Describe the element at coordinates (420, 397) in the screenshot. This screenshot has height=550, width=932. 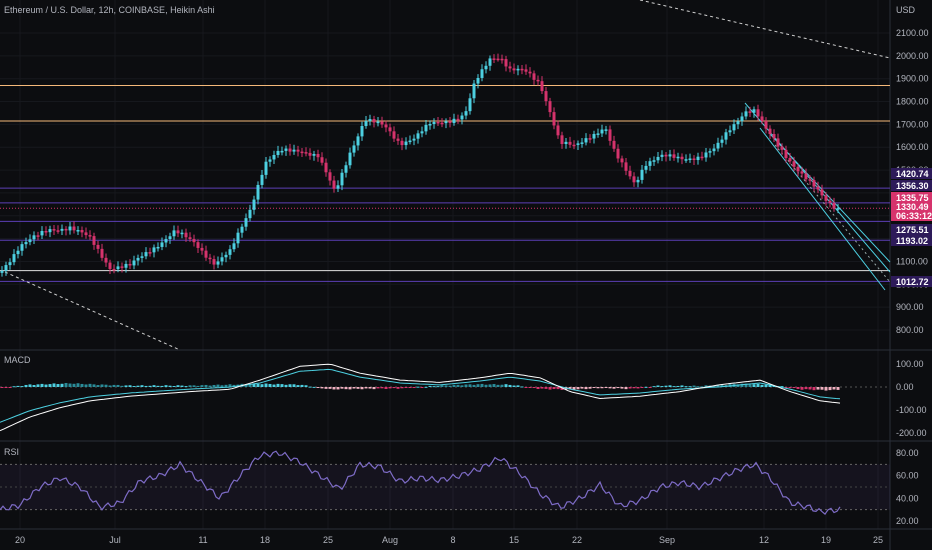
I see `macd-line` at that location.